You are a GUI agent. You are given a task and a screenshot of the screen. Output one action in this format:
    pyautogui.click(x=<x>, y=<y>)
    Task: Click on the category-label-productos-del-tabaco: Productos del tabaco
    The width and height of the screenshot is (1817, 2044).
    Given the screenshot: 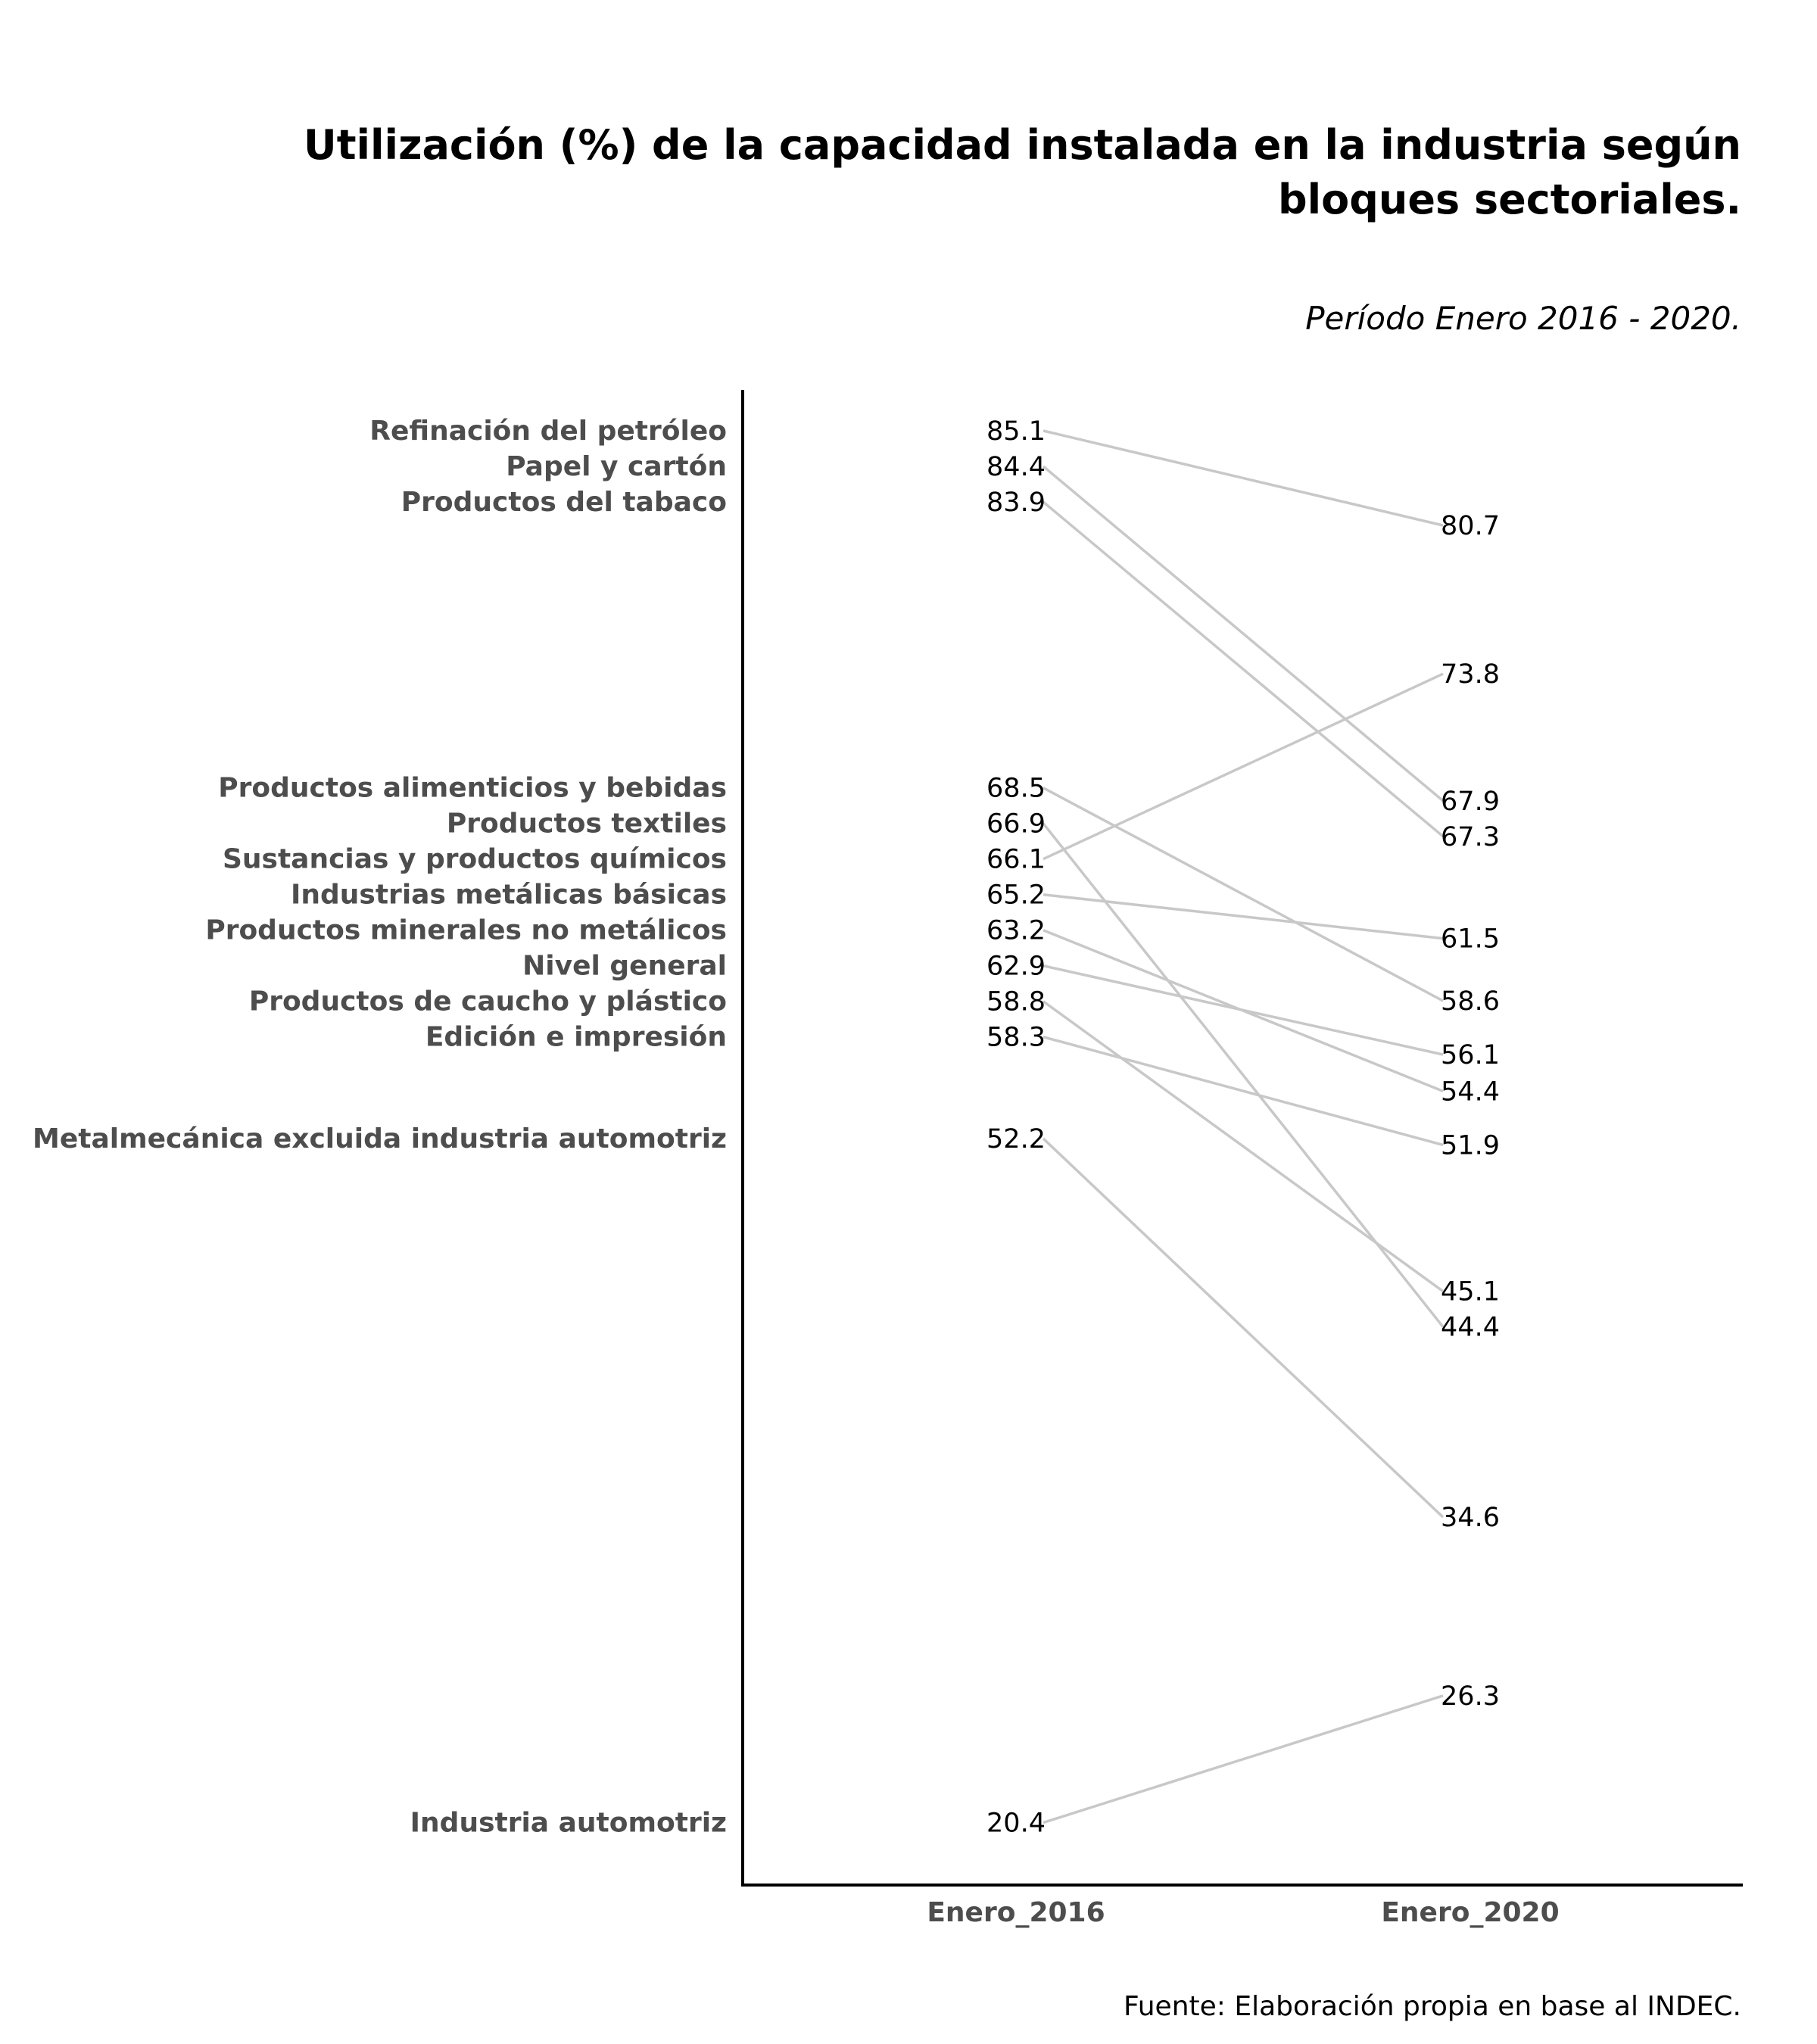 What is the action you would take?
    pyautogui.click(x=564, y=503)
    